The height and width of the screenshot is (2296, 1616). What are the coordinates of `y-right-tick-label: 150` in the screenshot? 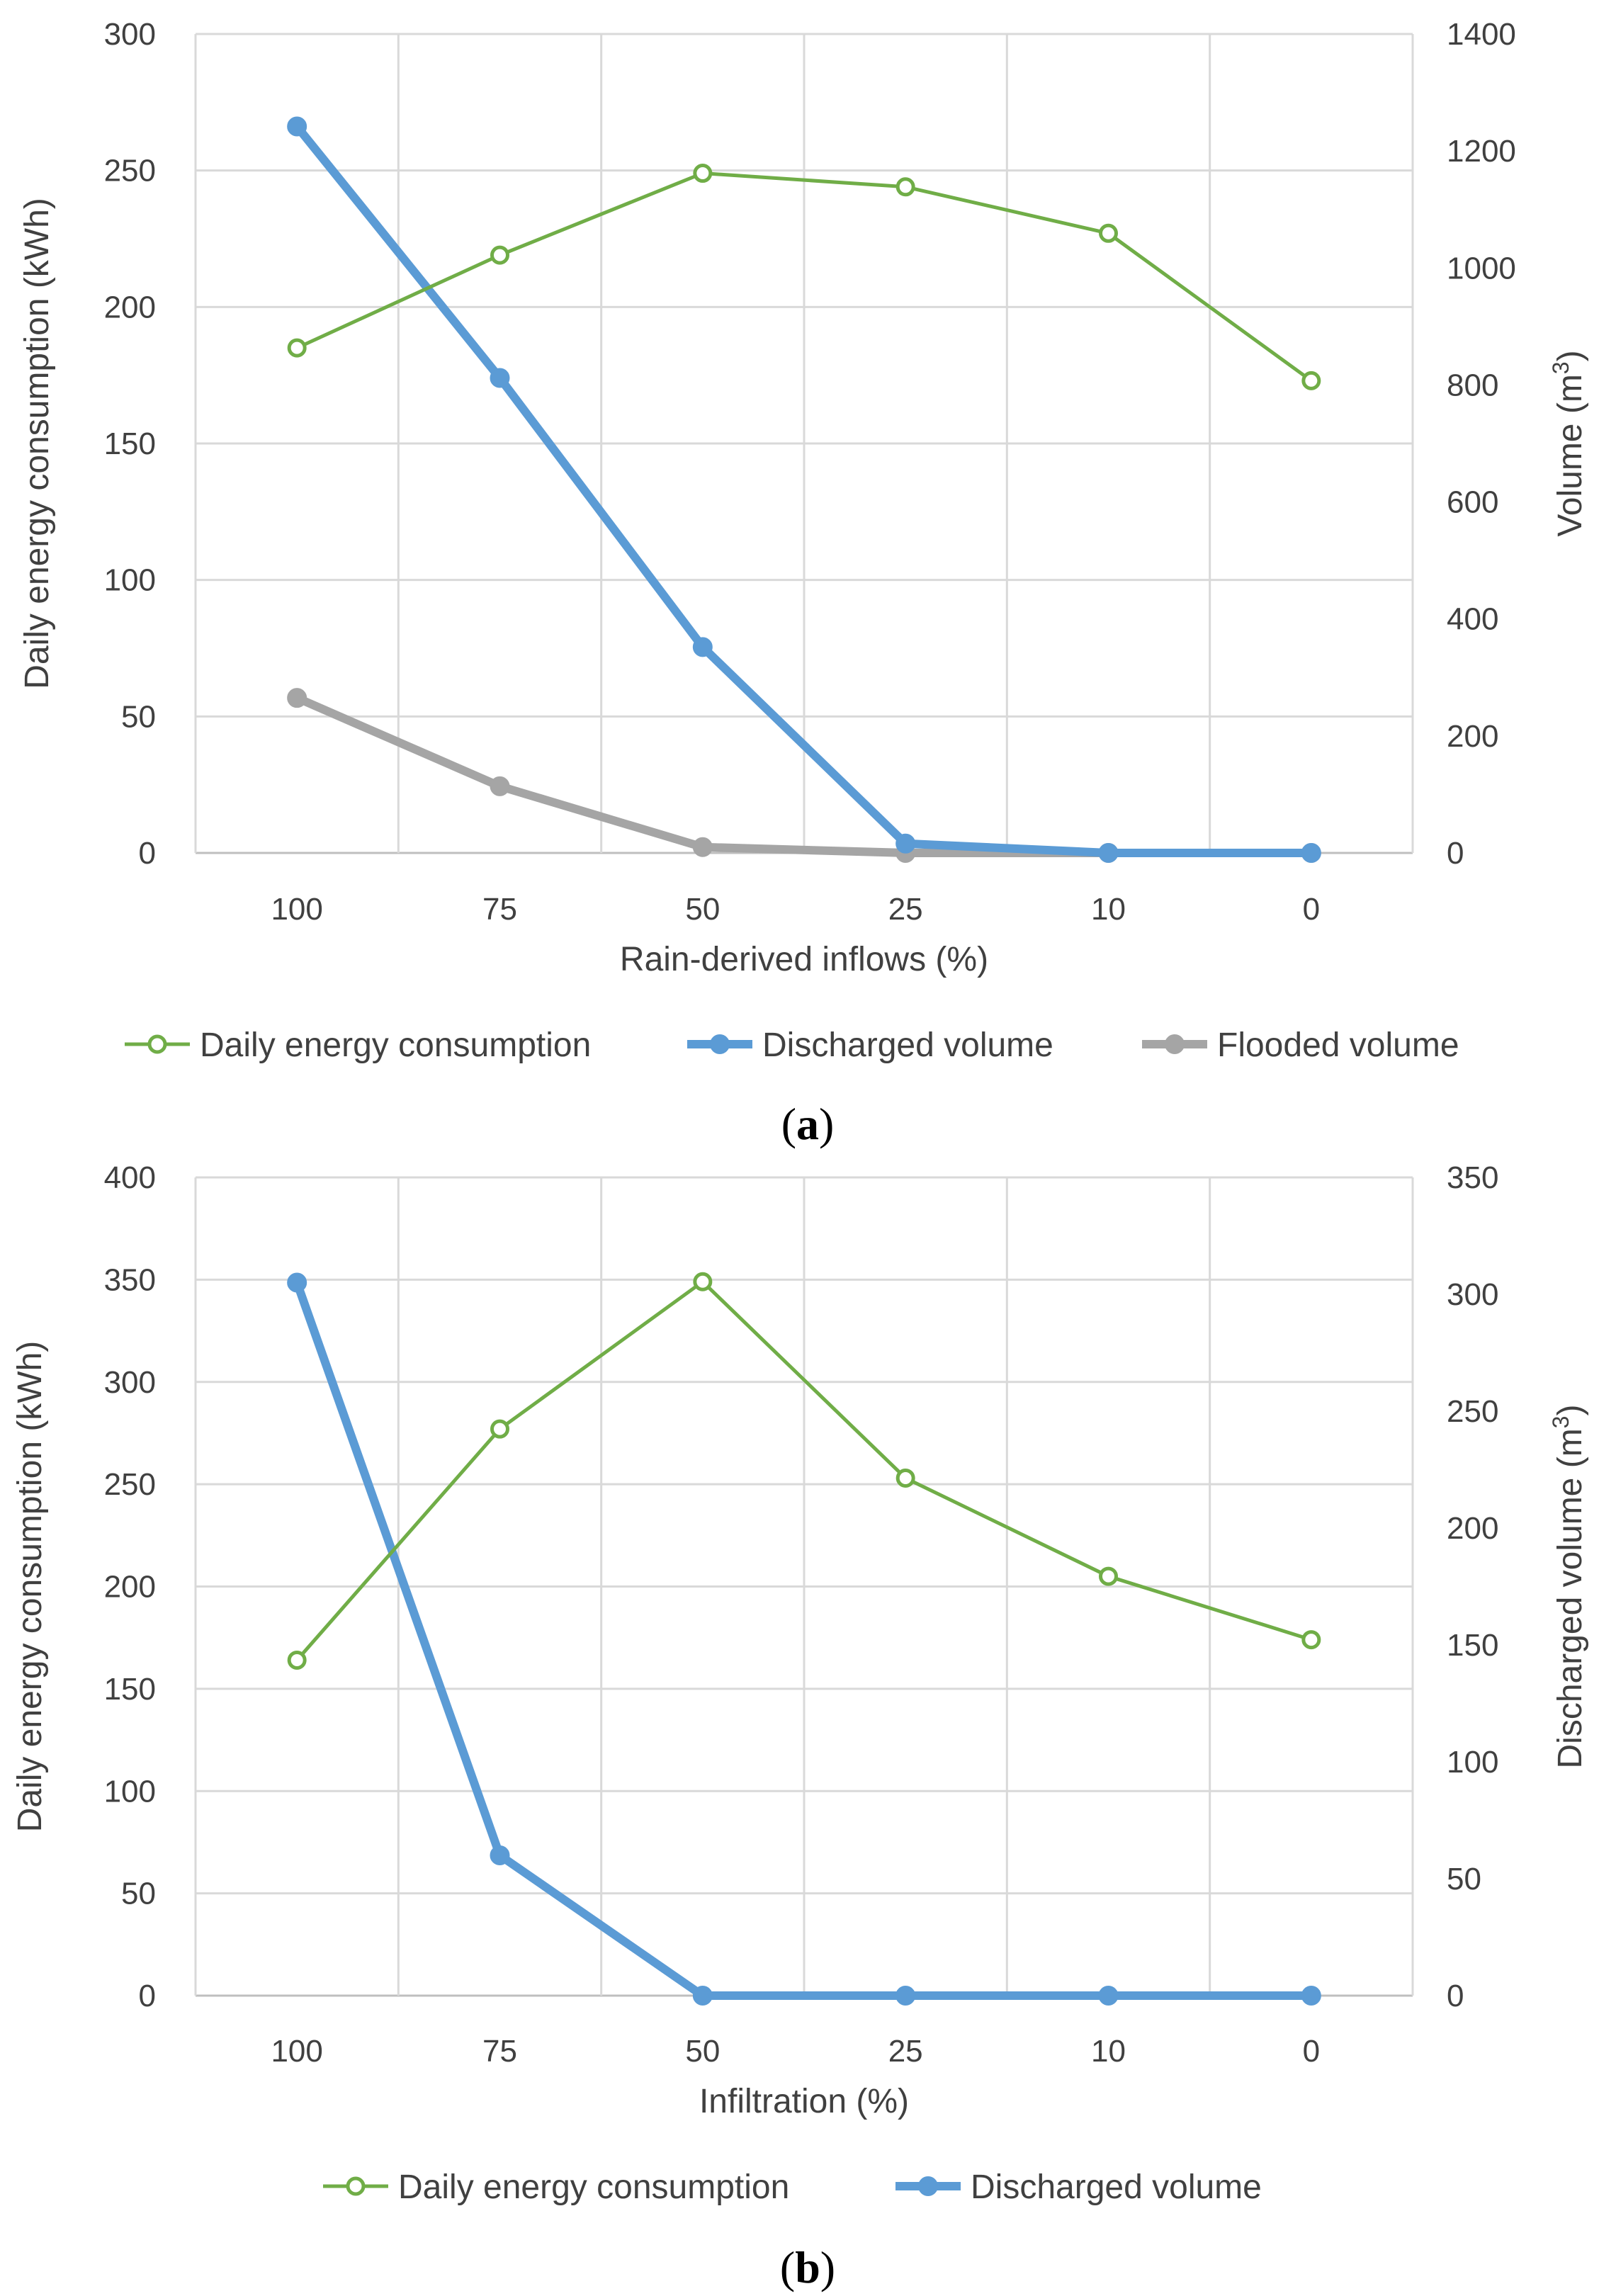 It's located at (1472, 1645).